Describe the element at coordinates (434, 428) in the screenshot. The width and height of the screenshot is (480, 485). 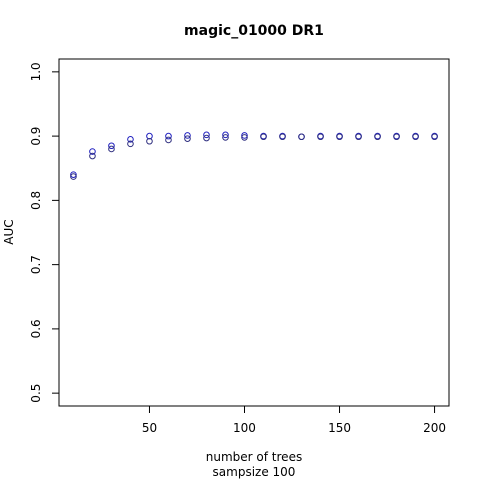
I see `x-tick-label: 200` at that location.